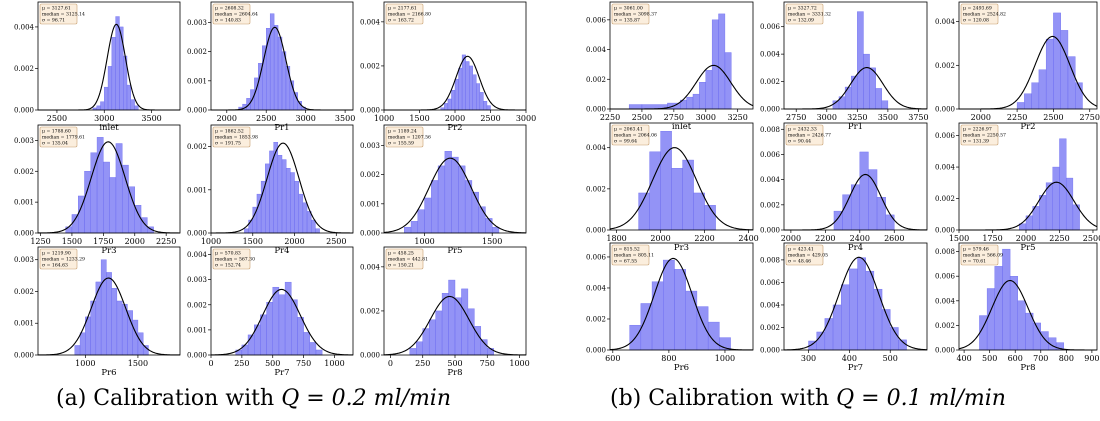 The width and height of the screenshot is (1100, 421). Describe the element at coordinates (56, 254) in the screenshot. I see `stats-line: μ = 1219.90` at that location.